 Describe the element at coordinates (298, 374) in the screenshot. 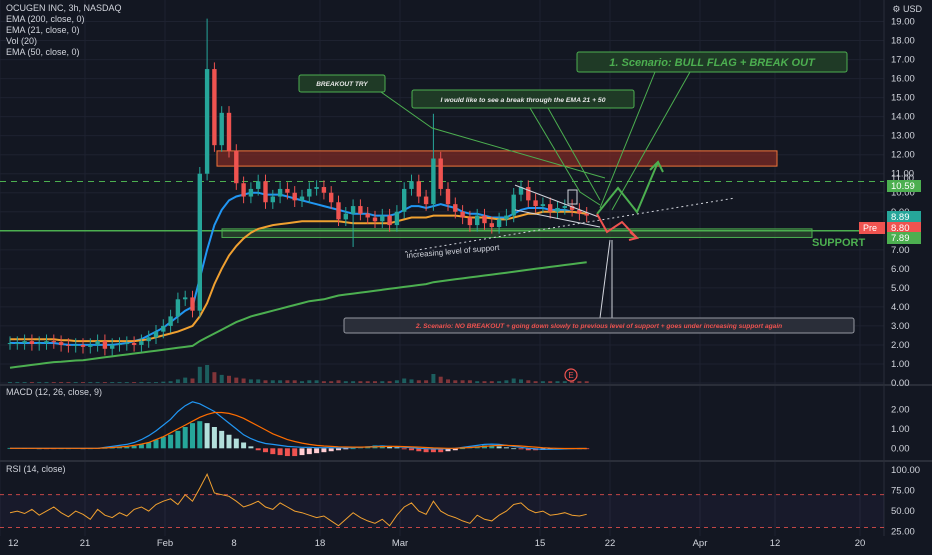

I see `volume-bars` at that location.